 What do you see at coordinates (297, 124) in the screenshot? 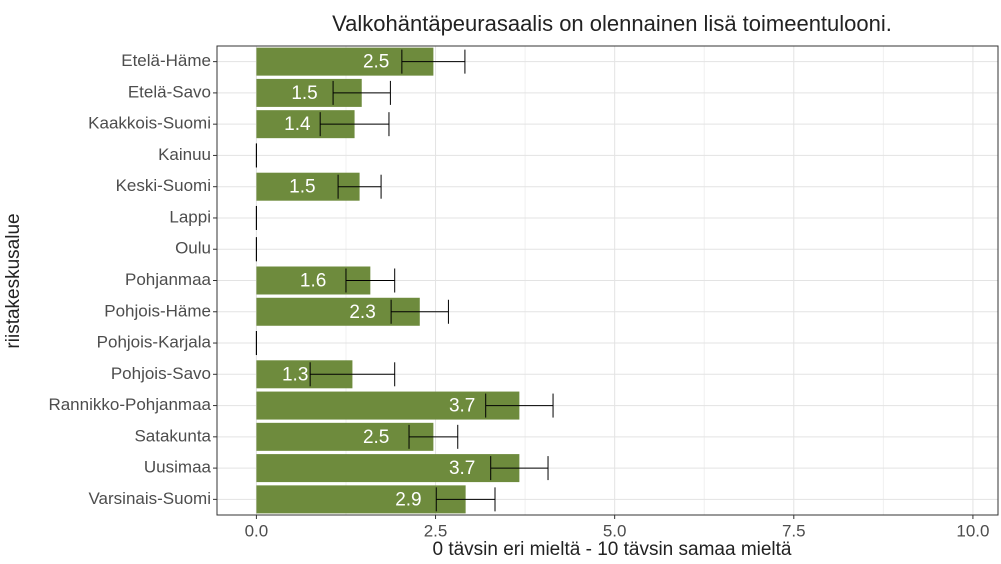
I see `value-label: 1.4` at bounding box center [297, 124].